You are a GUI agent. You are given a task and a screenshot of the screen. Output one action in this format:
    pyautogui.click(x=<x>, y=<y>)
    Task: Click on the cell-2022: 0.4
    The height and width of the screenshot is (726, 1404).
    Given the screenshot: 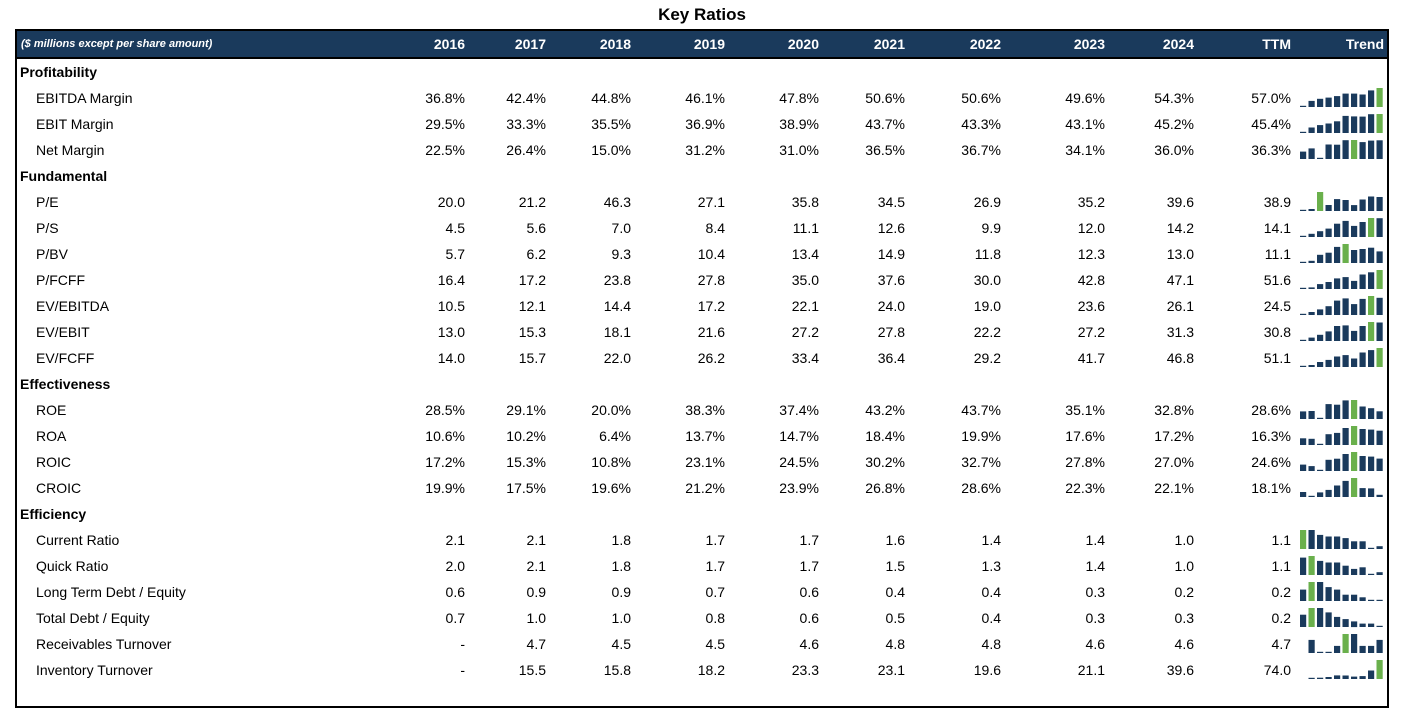 What is the action you would take?
    pyautogui.click(x=991, y=592)
    